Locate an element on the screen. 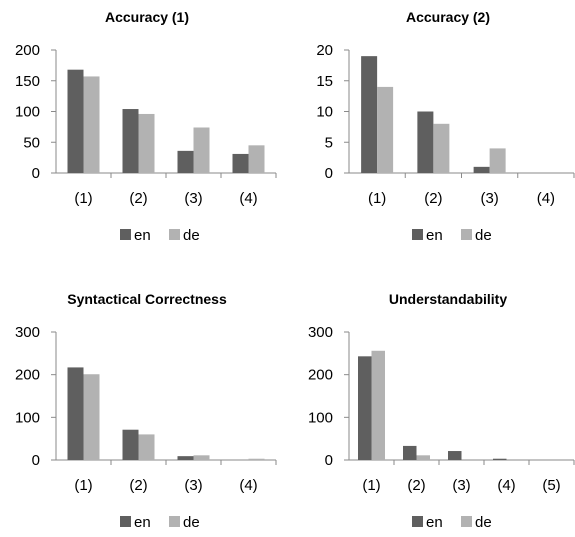 This screenshot has height=537, width=575. y-tick-label: 5 is located at coordinates (329, 142).